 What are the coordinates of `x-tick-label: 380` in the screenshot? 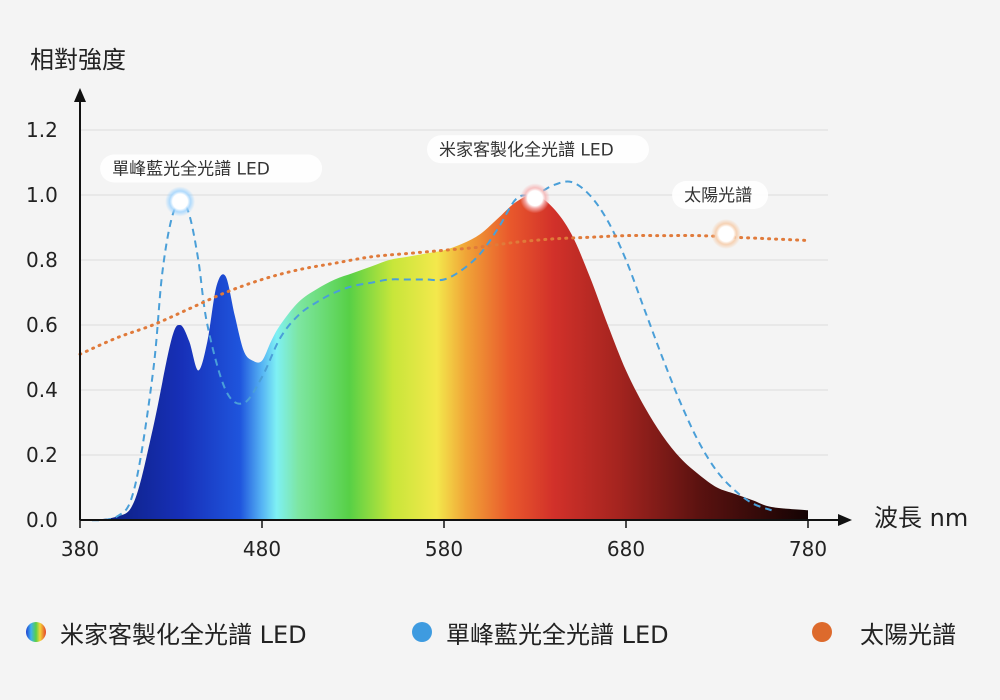 It's located at (80, 549).